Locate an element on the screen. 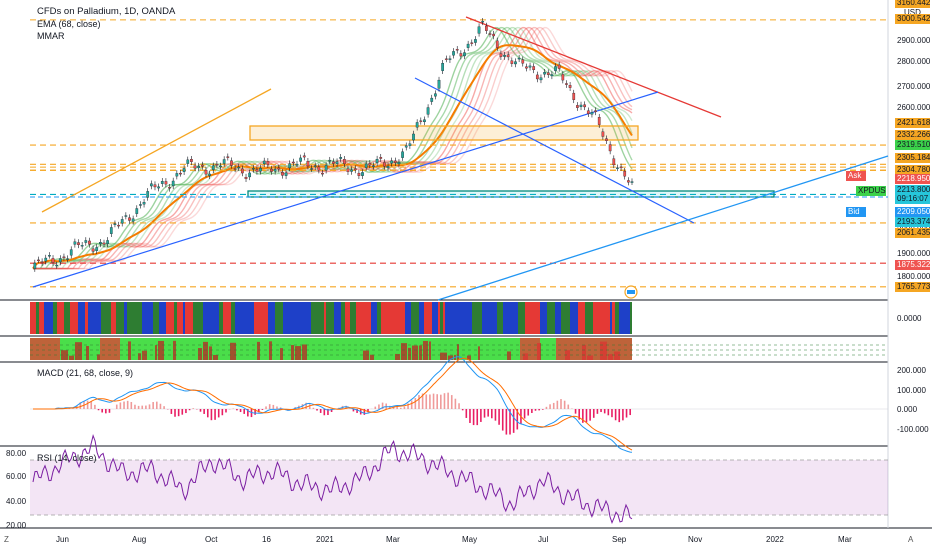 This screenshot has height=550, width=932. chart-title: CFDs on Palladium, 1D, OANDA is located at coordinates (106, 11).